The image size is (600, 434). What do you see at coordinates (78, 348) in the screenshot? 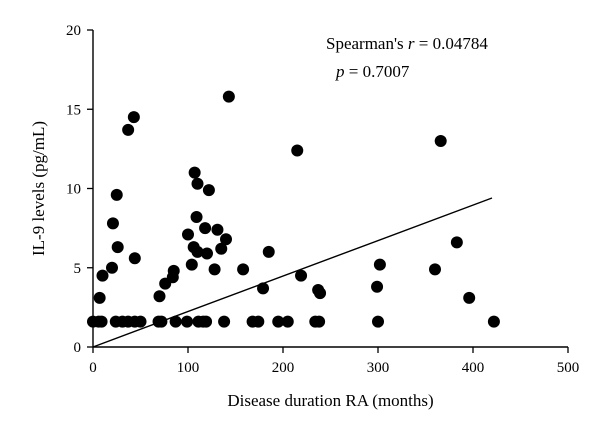
I see `y-tick-label: 0` at bounding box center [78, 348].